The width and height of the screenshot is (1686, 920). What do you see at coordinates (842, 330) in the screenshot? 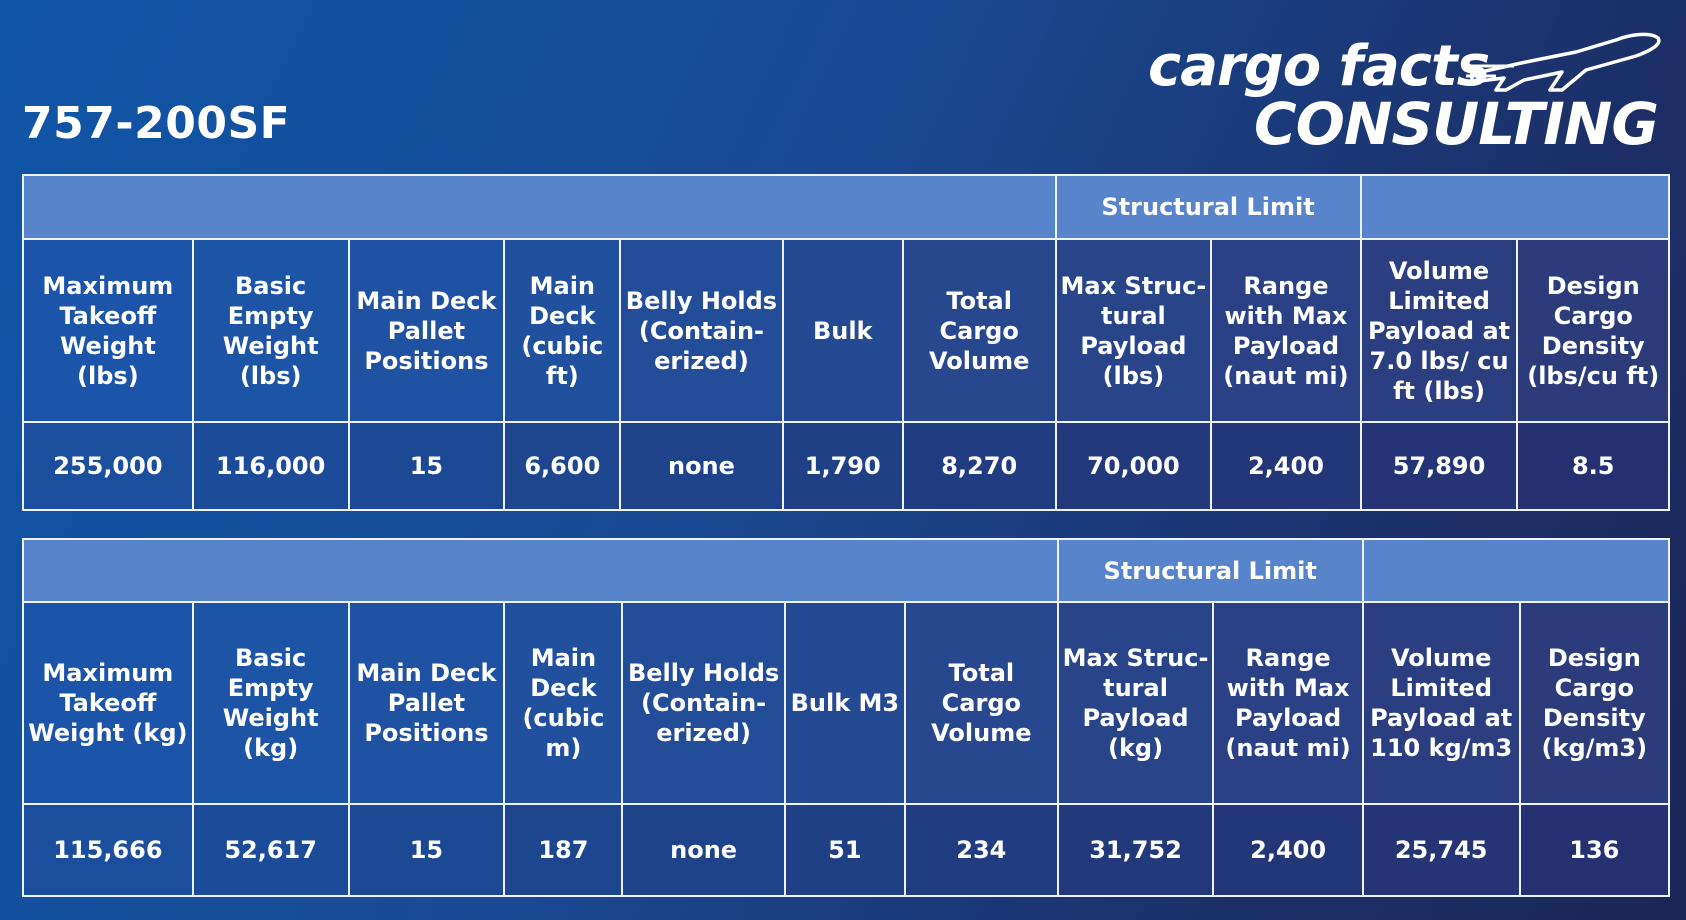
I see `header-cell: Bulk` at bounding box center [842, 330].